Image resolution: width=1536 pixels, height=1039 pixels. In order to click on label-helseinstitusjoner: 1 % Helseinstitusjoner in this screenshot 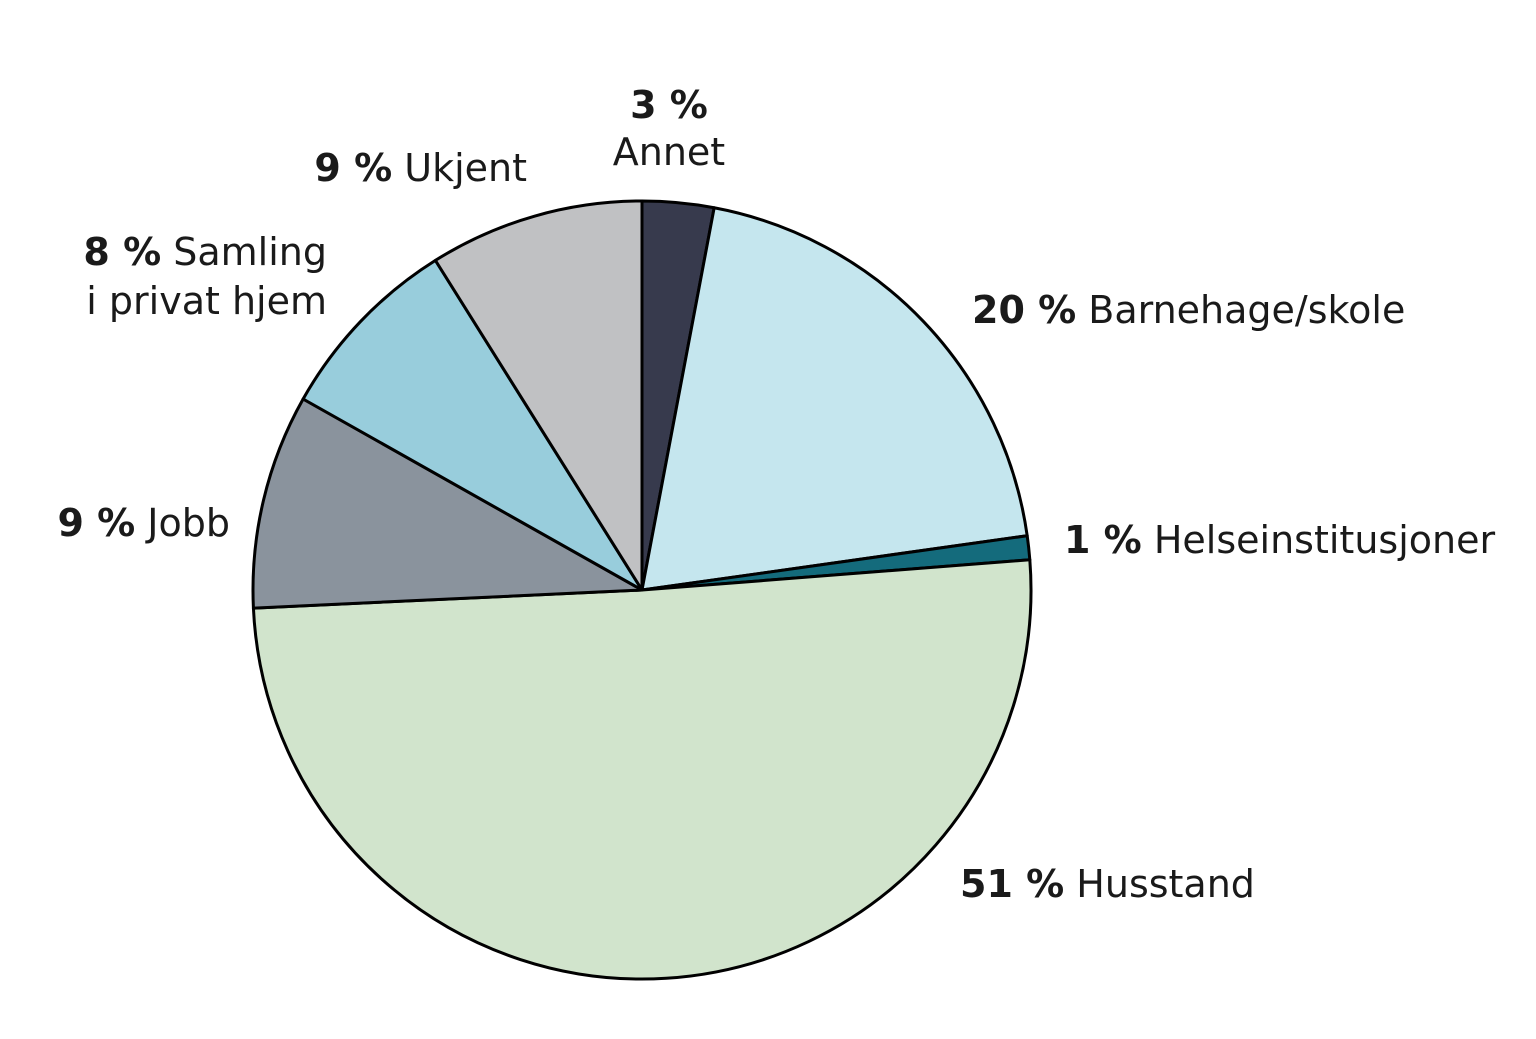, I will do `click(1279, 540)`.